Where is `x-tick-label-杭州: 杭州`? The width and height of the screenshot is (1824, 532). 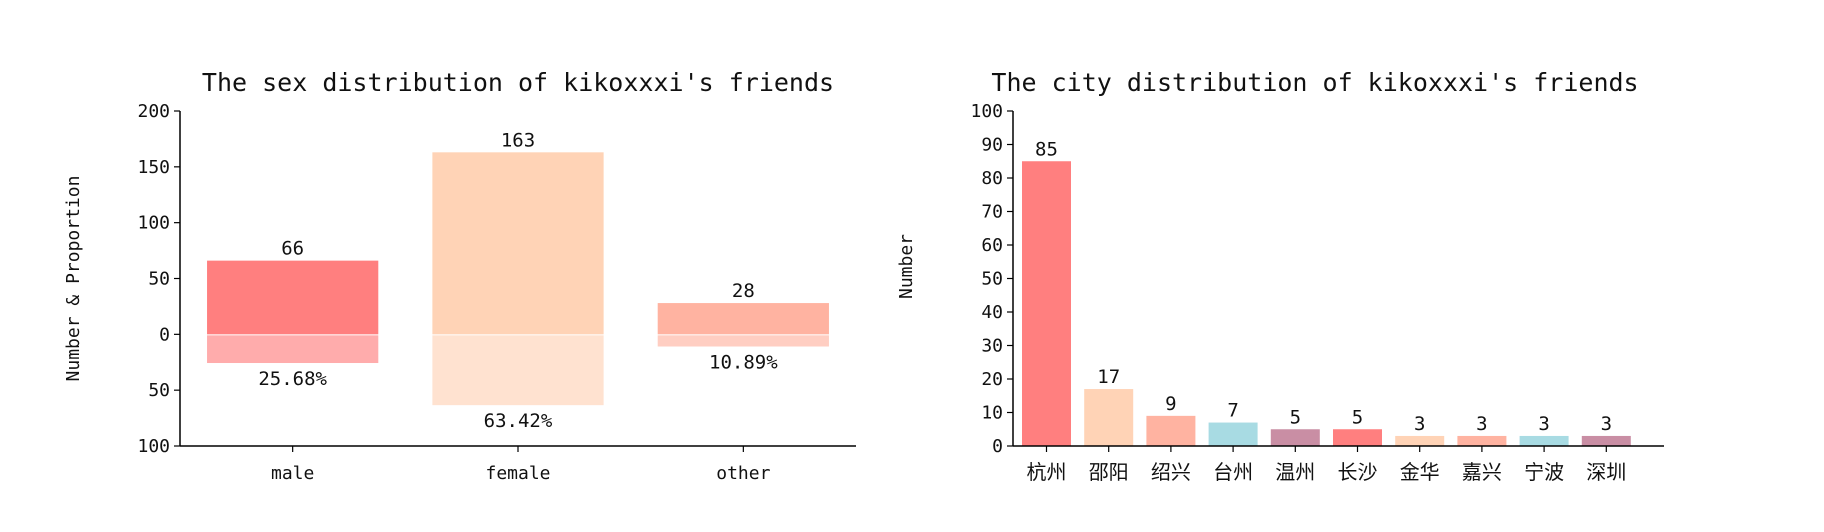
x-tick-label-杭州: 杭州 is located at coordinates (1047, 472).